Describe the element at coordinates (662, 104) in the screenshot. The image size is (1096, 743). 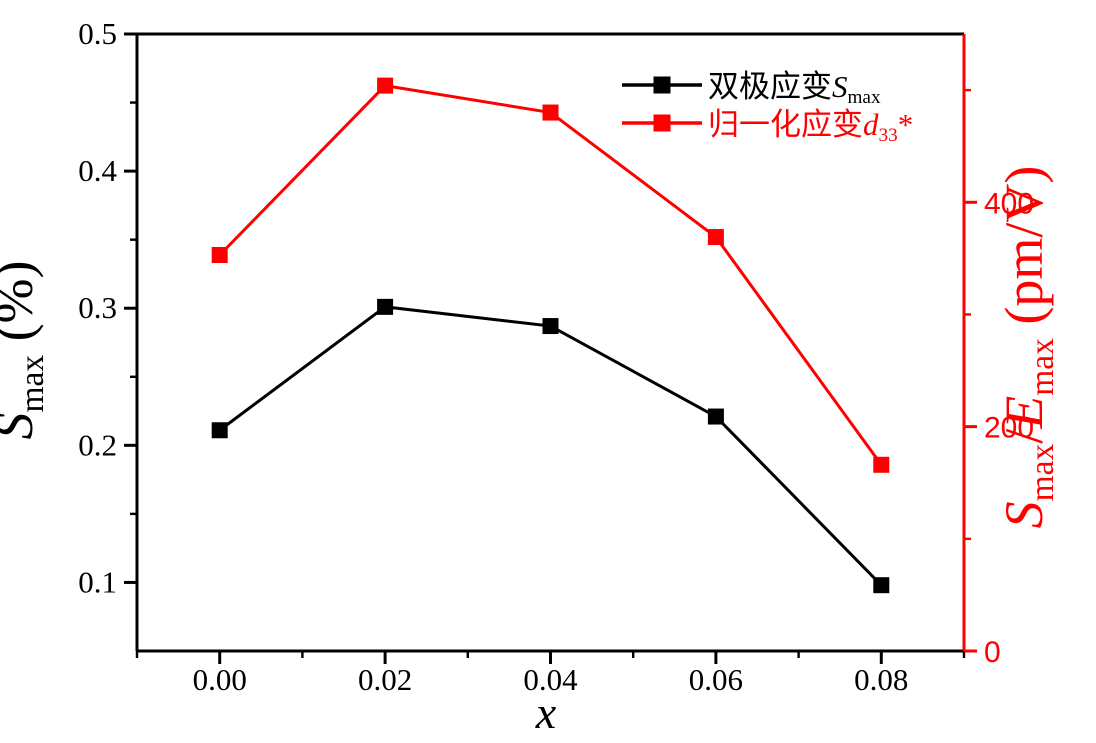
I see `legend` at that location.